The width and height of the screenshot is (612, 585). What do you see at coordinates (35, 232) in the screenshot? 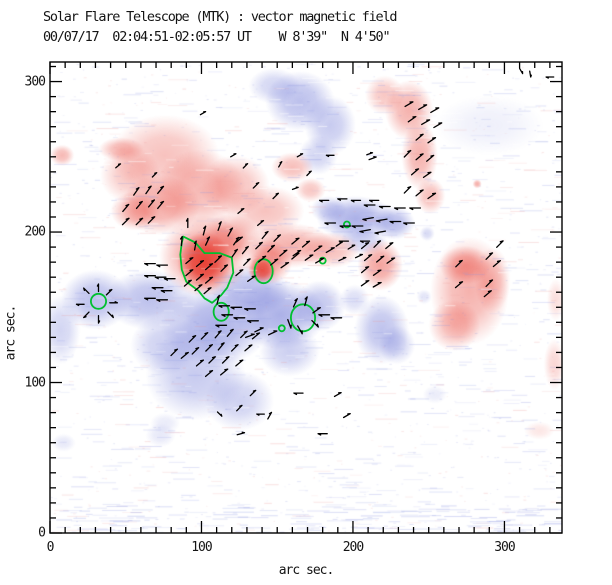
I see `y-tick-label: 200` at bounding box center [35, 232].